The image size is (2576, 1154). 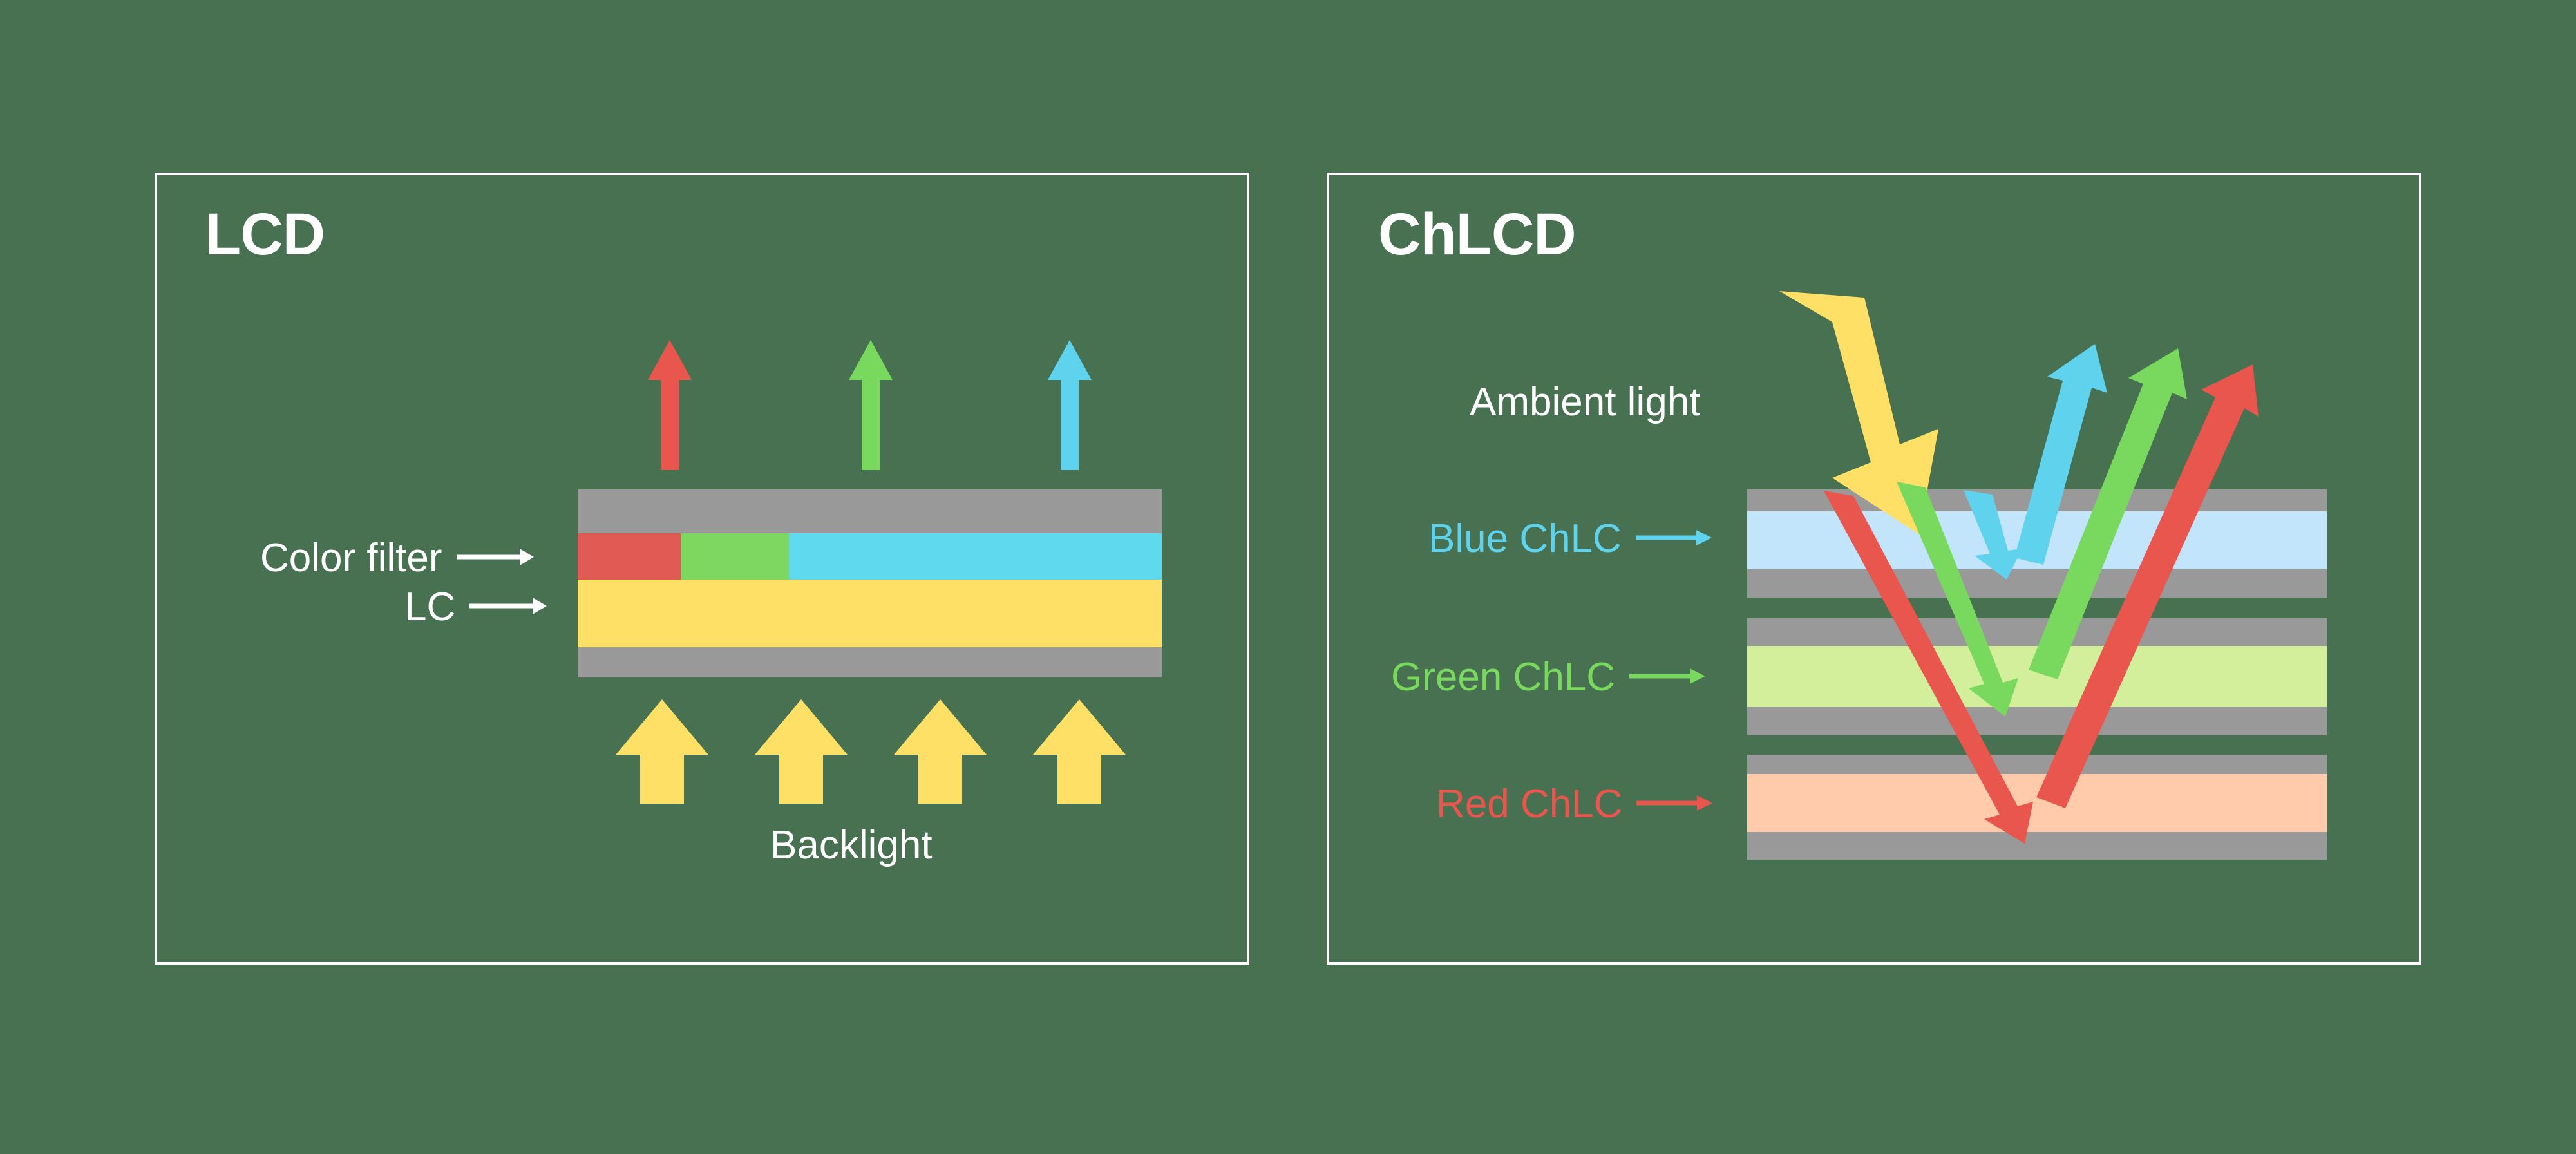 I want to click on arrow-right-icon-lc, so click(x=508, y=607).